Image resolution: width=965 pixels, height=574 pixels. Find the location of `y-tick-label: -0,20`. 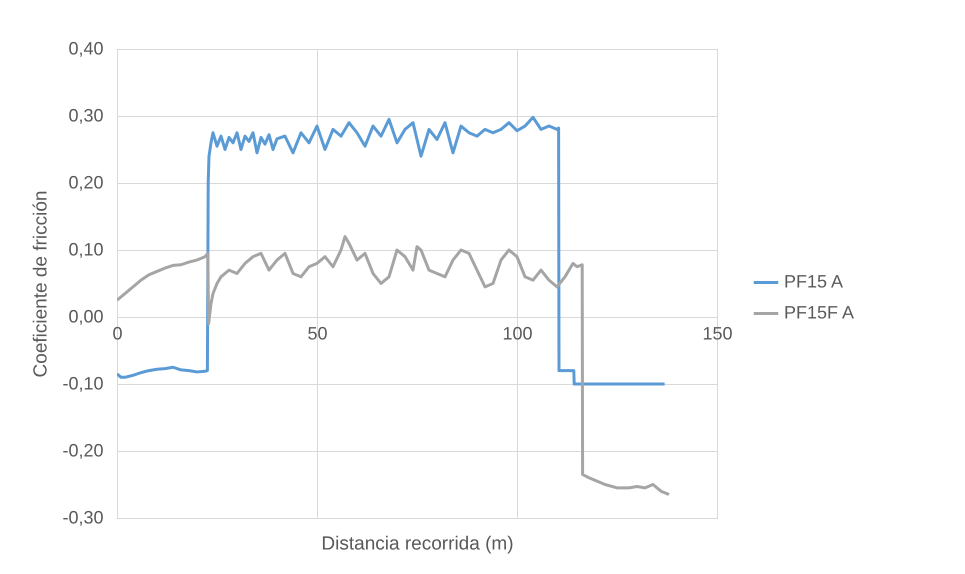

y-tick-label: -0,20 is located at coordinates (83, 450).